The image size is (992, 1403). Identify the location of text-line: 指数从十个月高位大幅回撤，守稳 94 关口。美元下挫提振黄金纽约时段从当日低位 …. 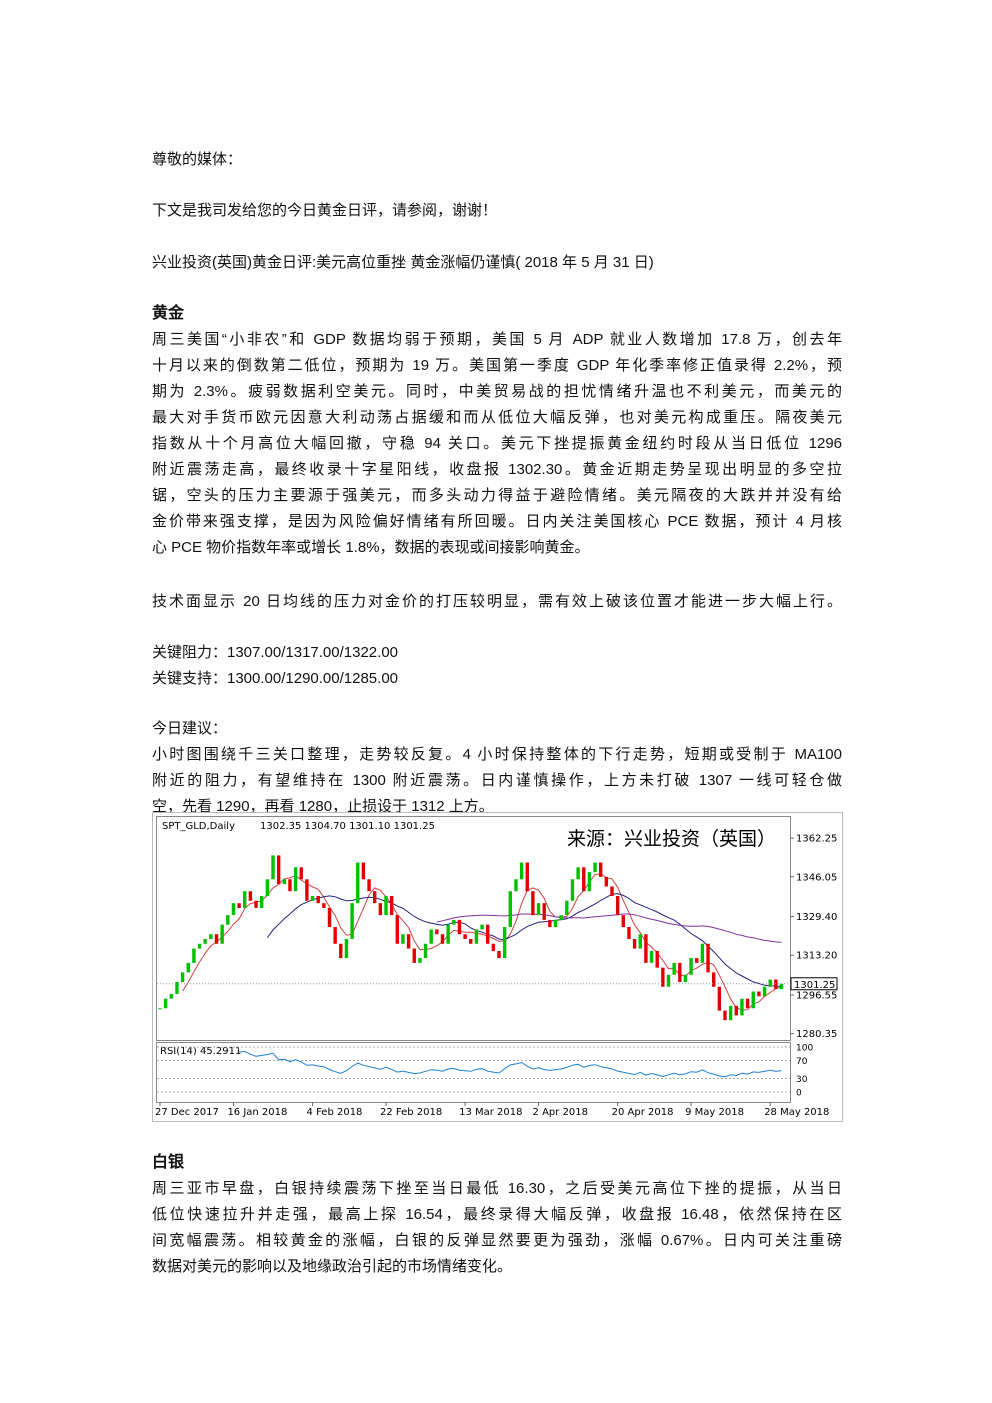
(497, 443).